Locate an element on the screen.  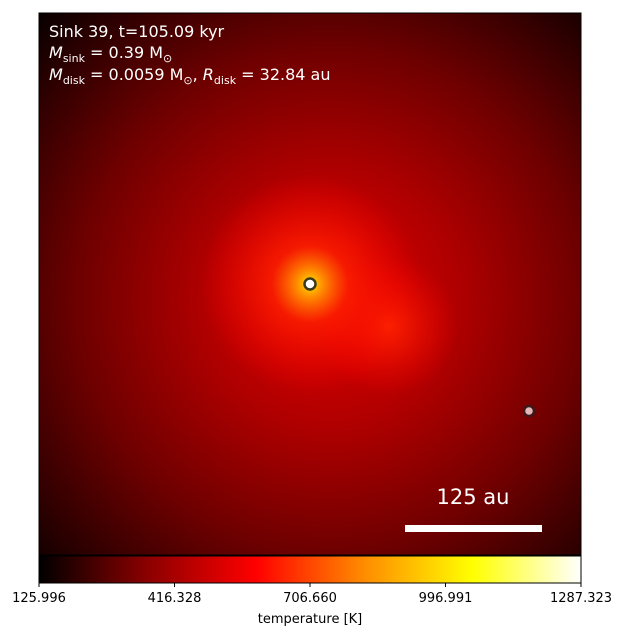
colorbar-tick-label: 996.991 is located at coordinates (446, 598).